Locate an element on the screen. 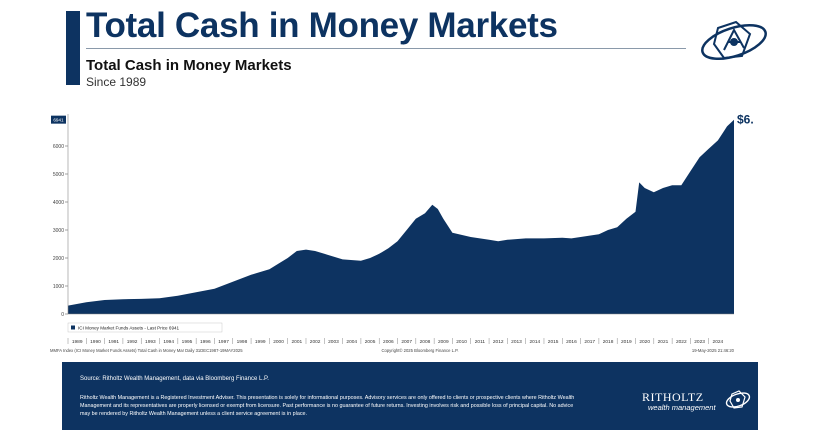 The width and height of the screenshot is (820, 442). x-tick-label: 2022 is located at coordinates (681, 342).